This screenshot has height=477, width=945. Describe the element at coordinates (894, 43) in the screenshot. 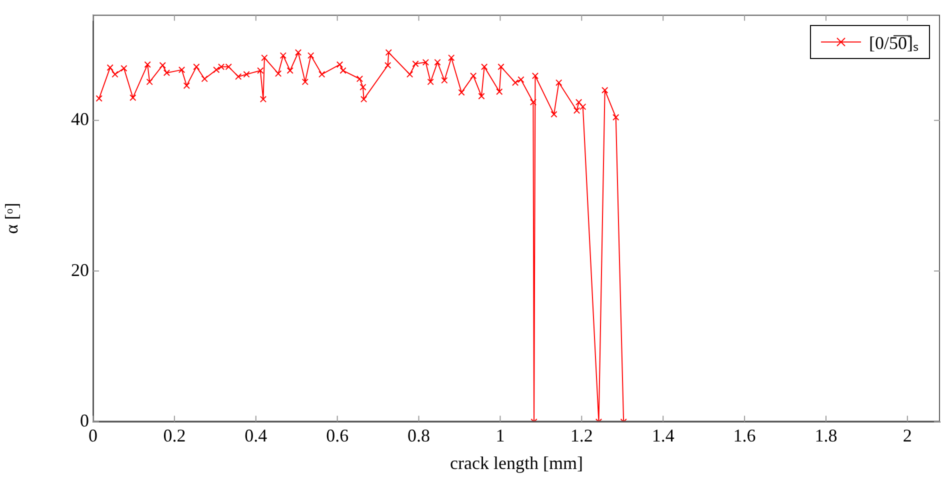

I see `legend-label: [0/5̅0̅]ₛ` at that location.